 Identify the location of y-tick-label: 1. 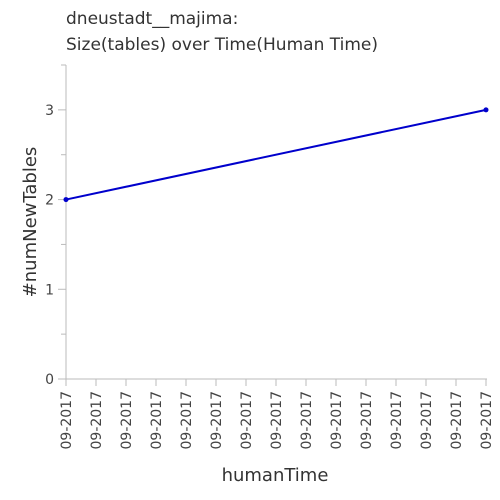
(49, 290).